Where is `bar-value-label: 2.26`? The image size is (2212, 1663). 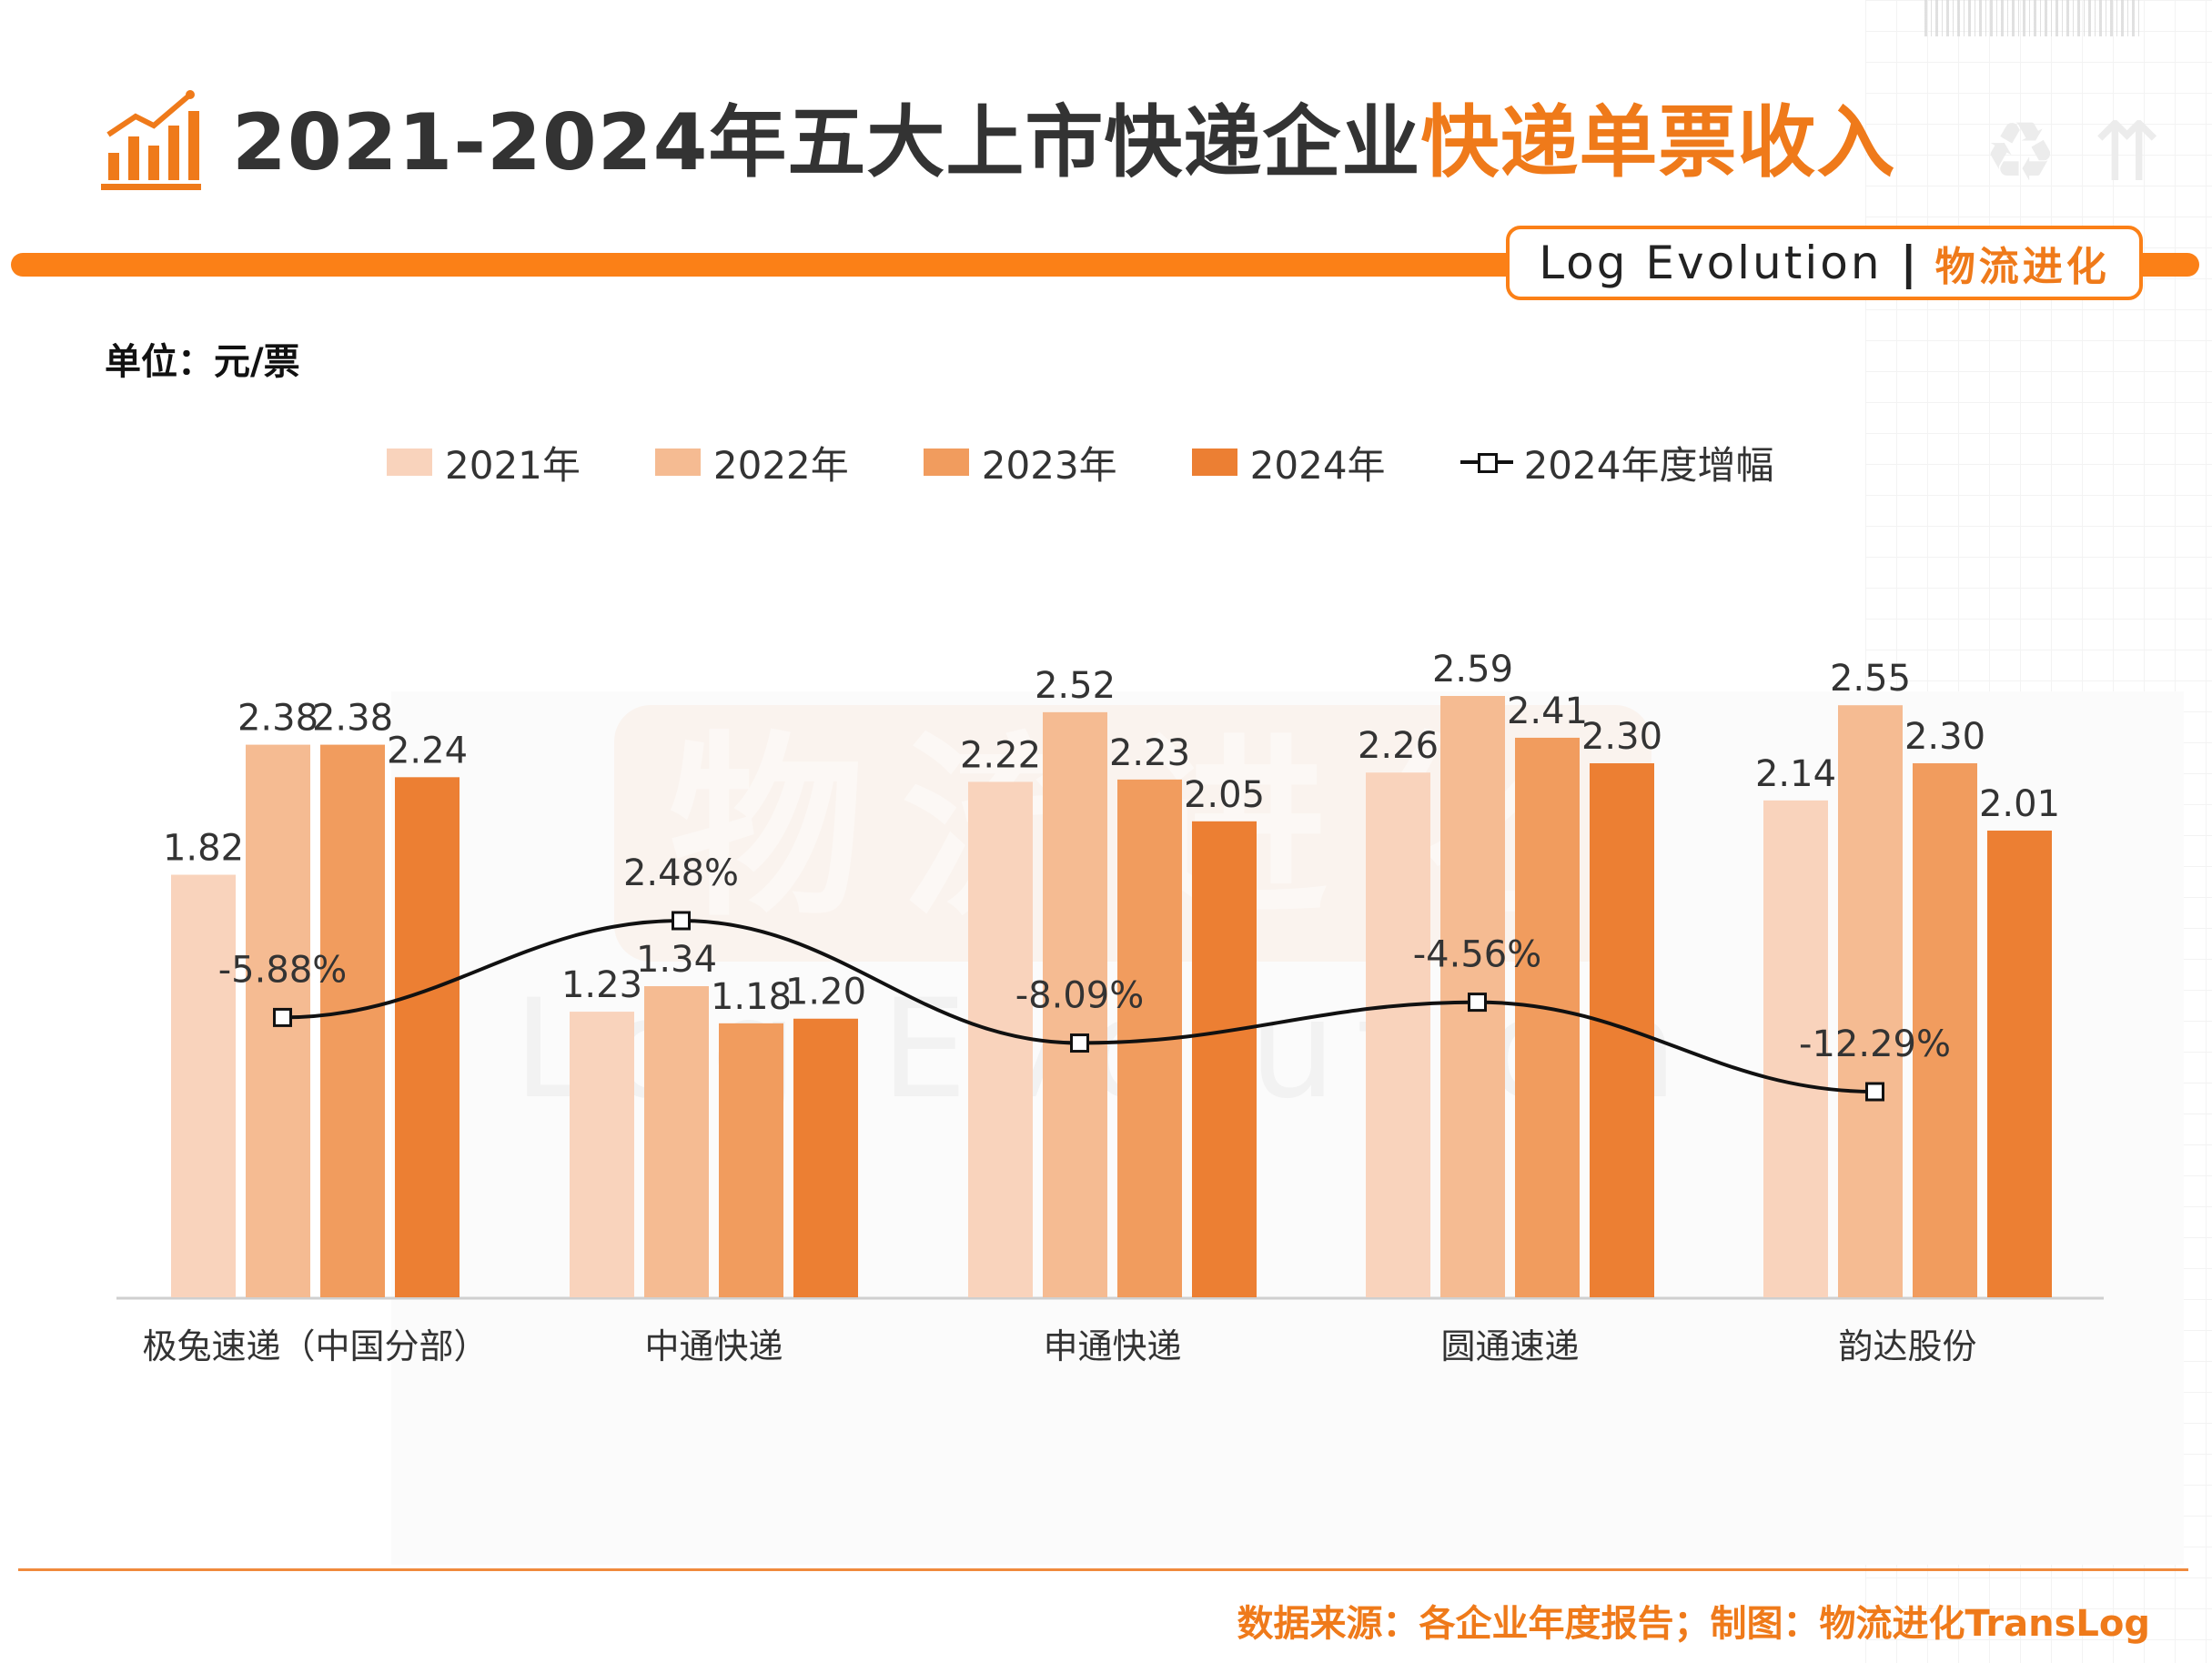
bar-value-label: 2.26 is located at coordinates (1398, 746).